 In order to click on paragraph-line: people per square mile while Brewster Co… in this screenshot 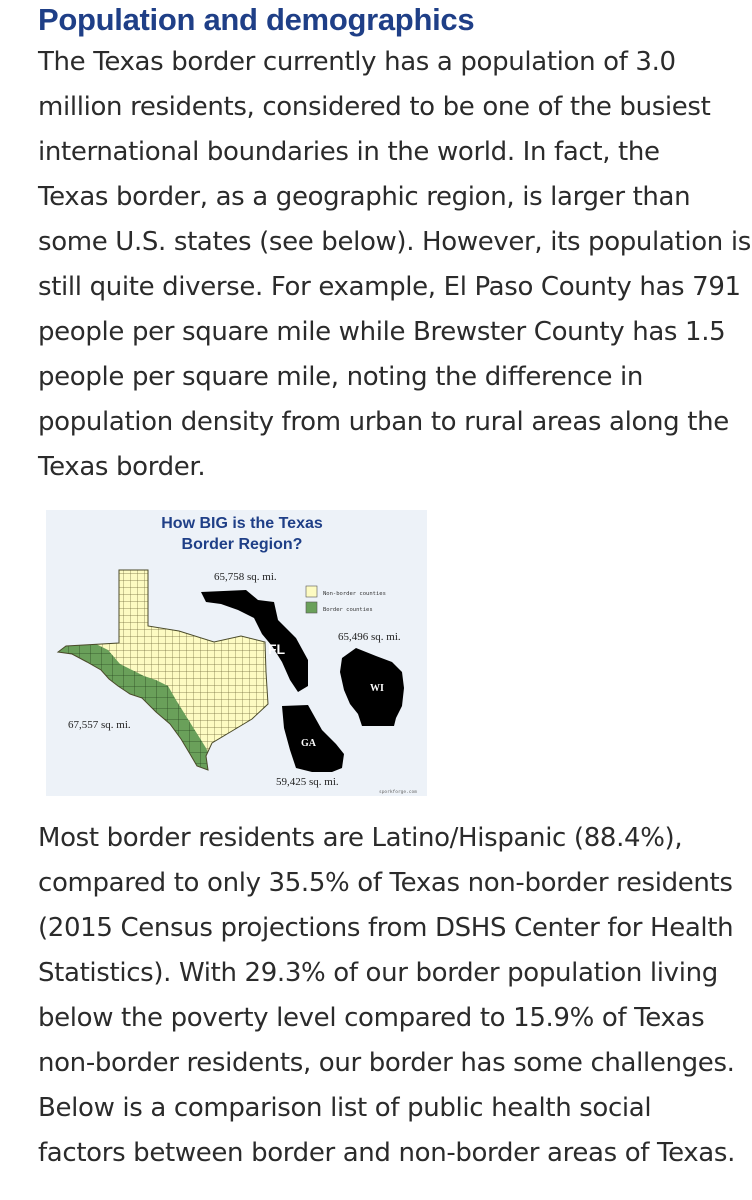, I will do `click(382, 332)`.